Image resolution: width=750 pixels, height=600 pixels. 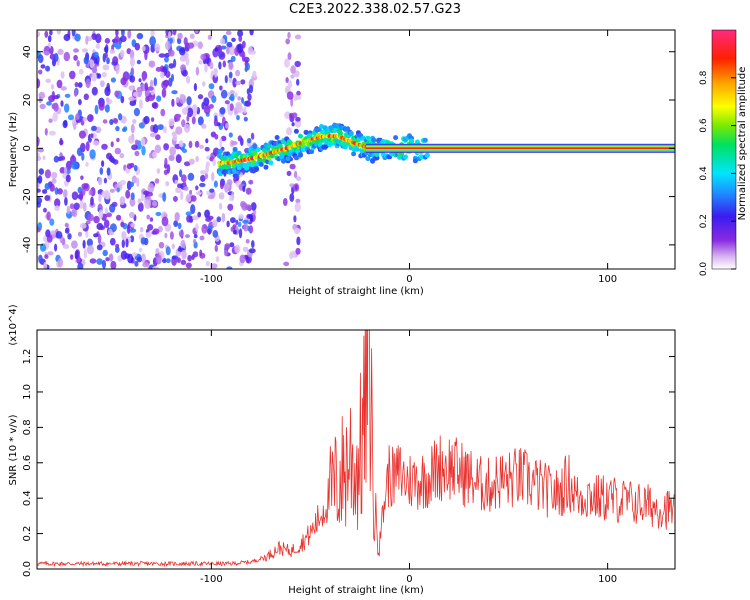 I want to click on x-axis-label: Height of straight line (km), so click(x=356, y=291).